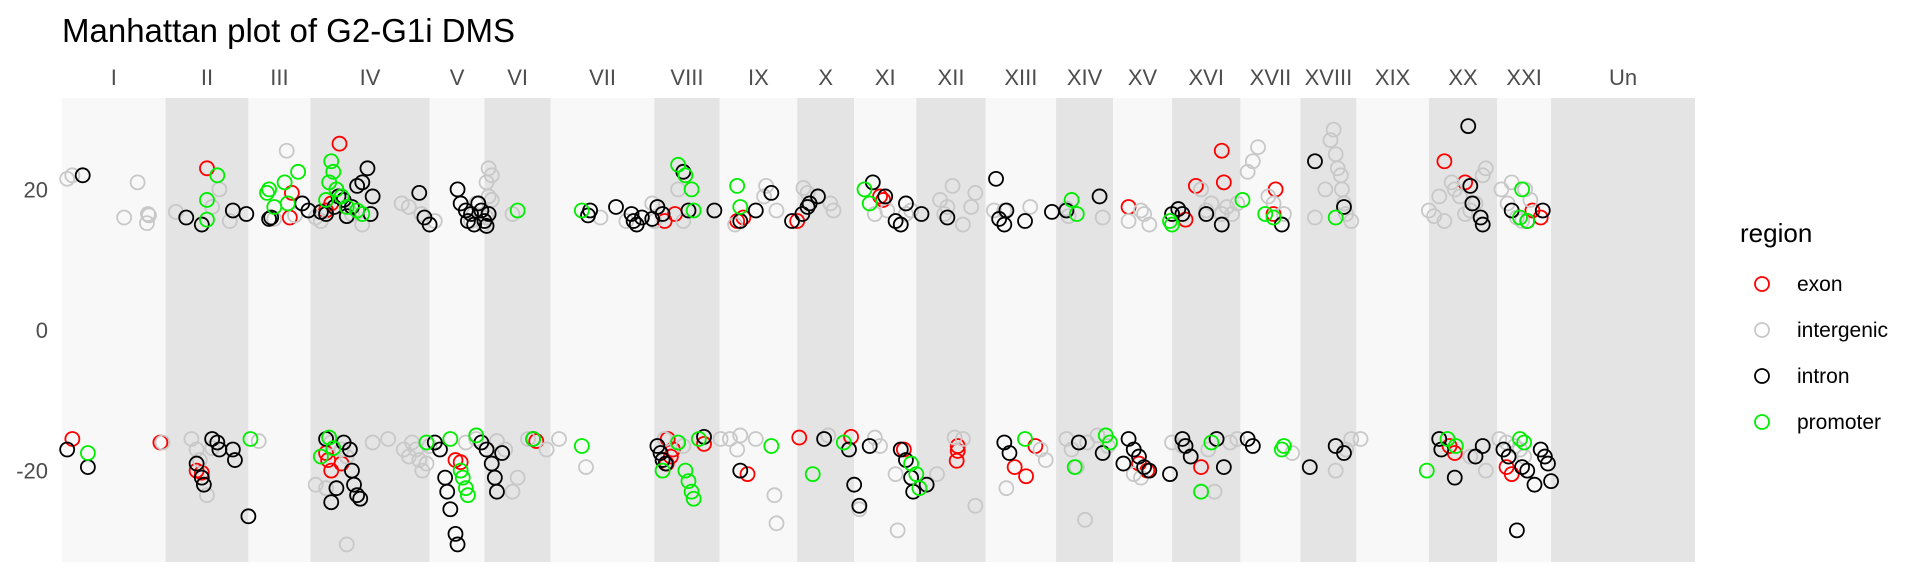 This screenshot has width=1920, height=576. What do you see at coordinates (1762, 330) in the screenshot?
I see `legend-marker` at bounding box center [1762, 330].